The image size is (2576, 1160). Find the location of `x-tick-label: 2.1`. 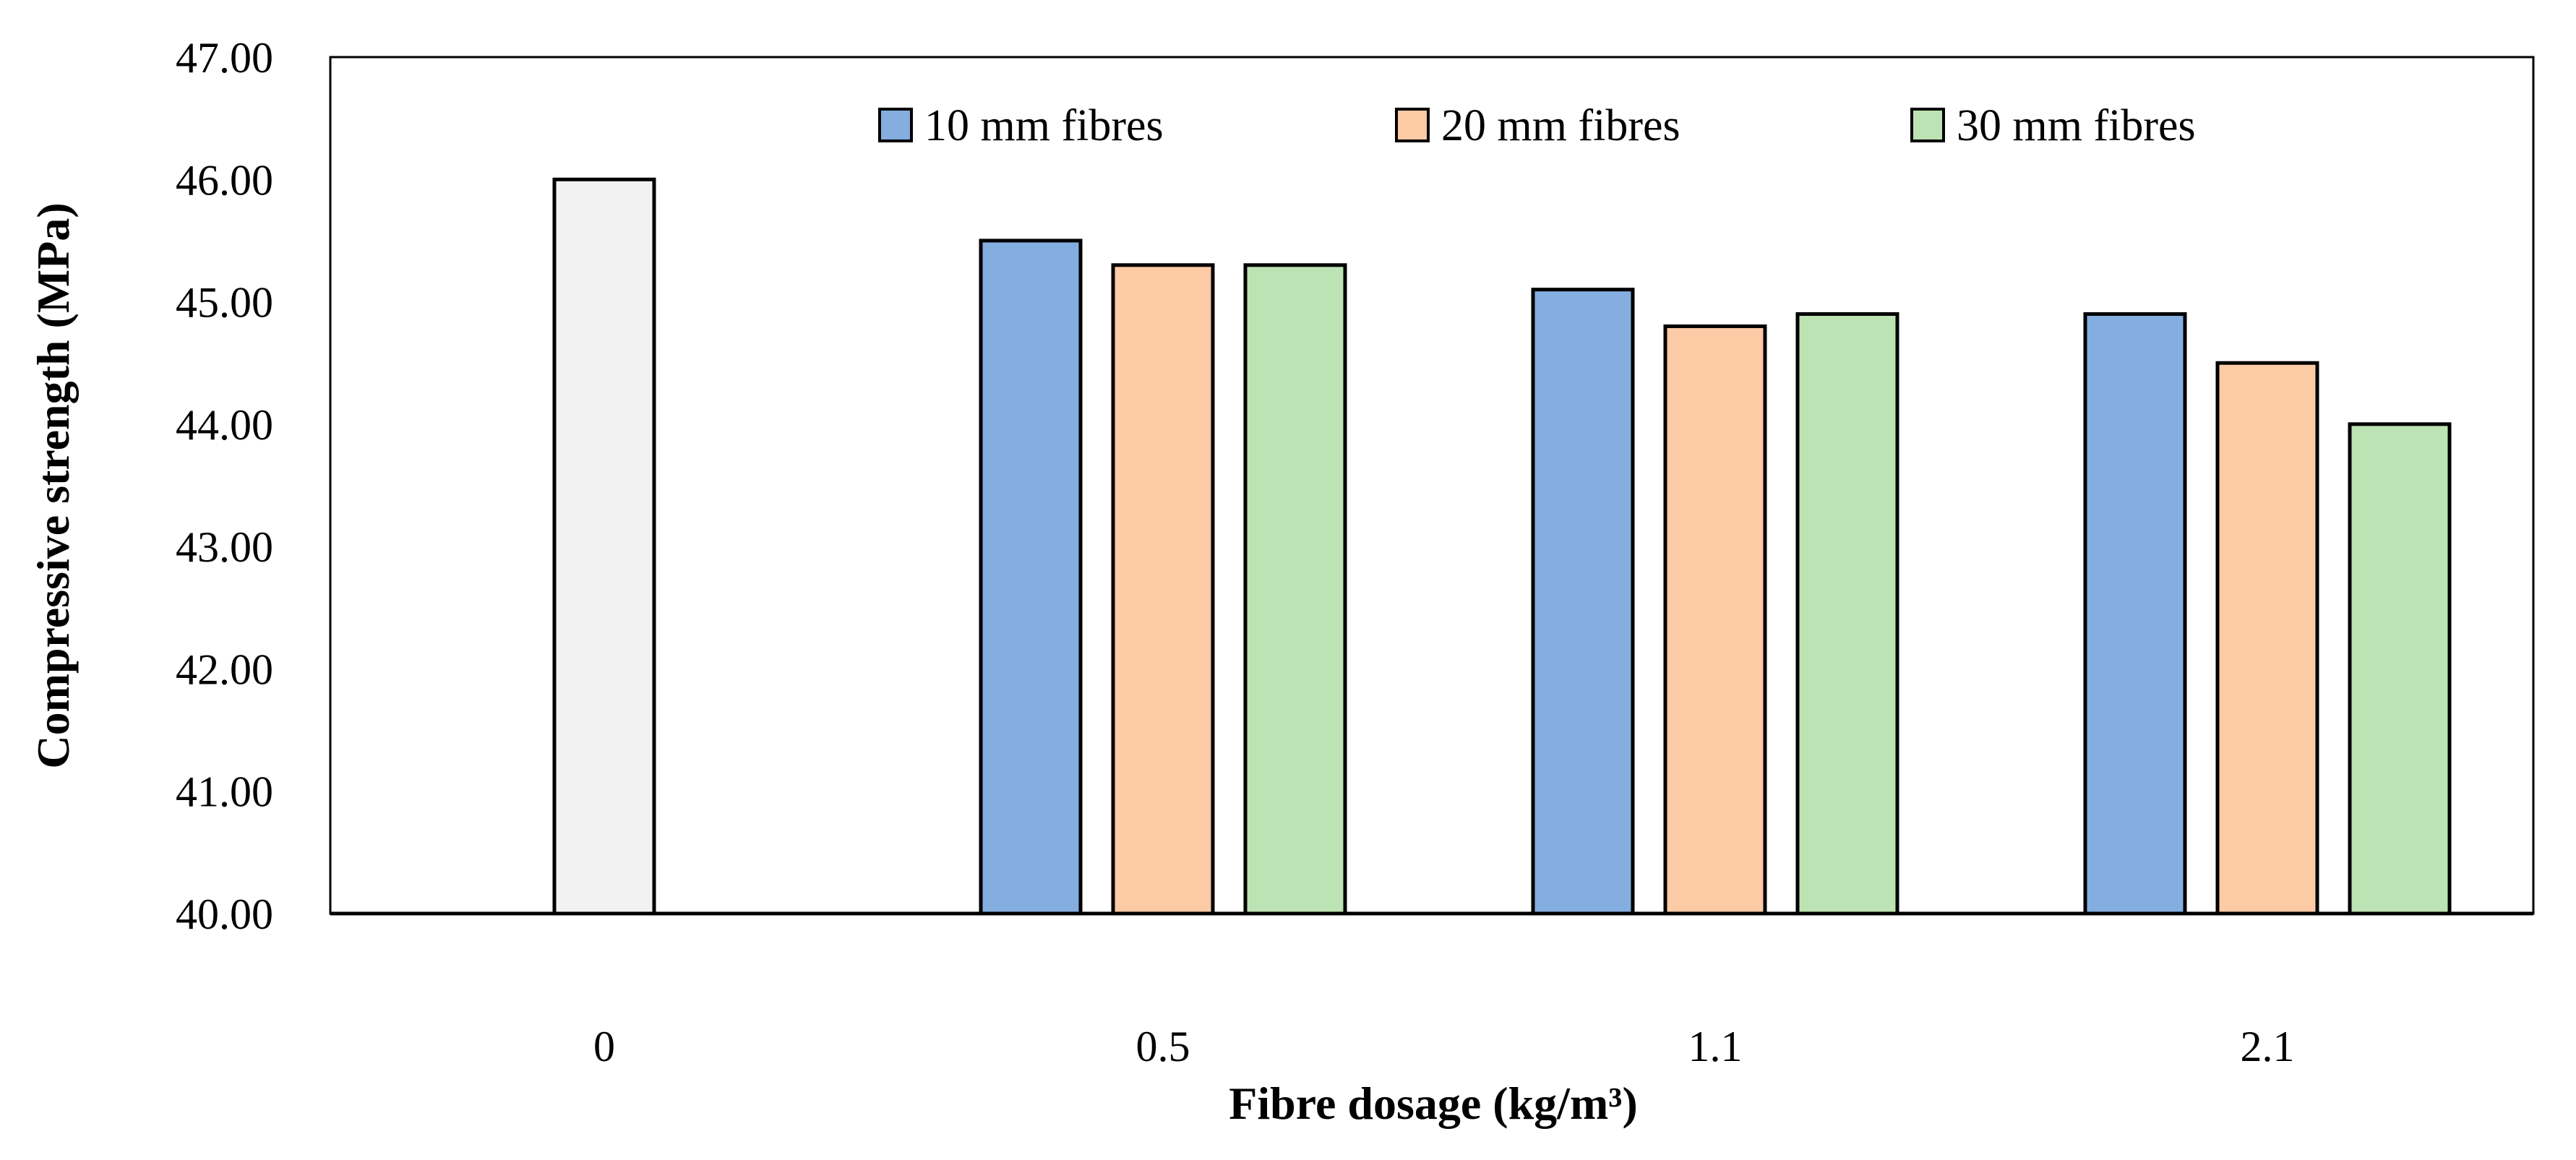

x-tick-label: 2.1 is located at coordinates (2268, 1046).